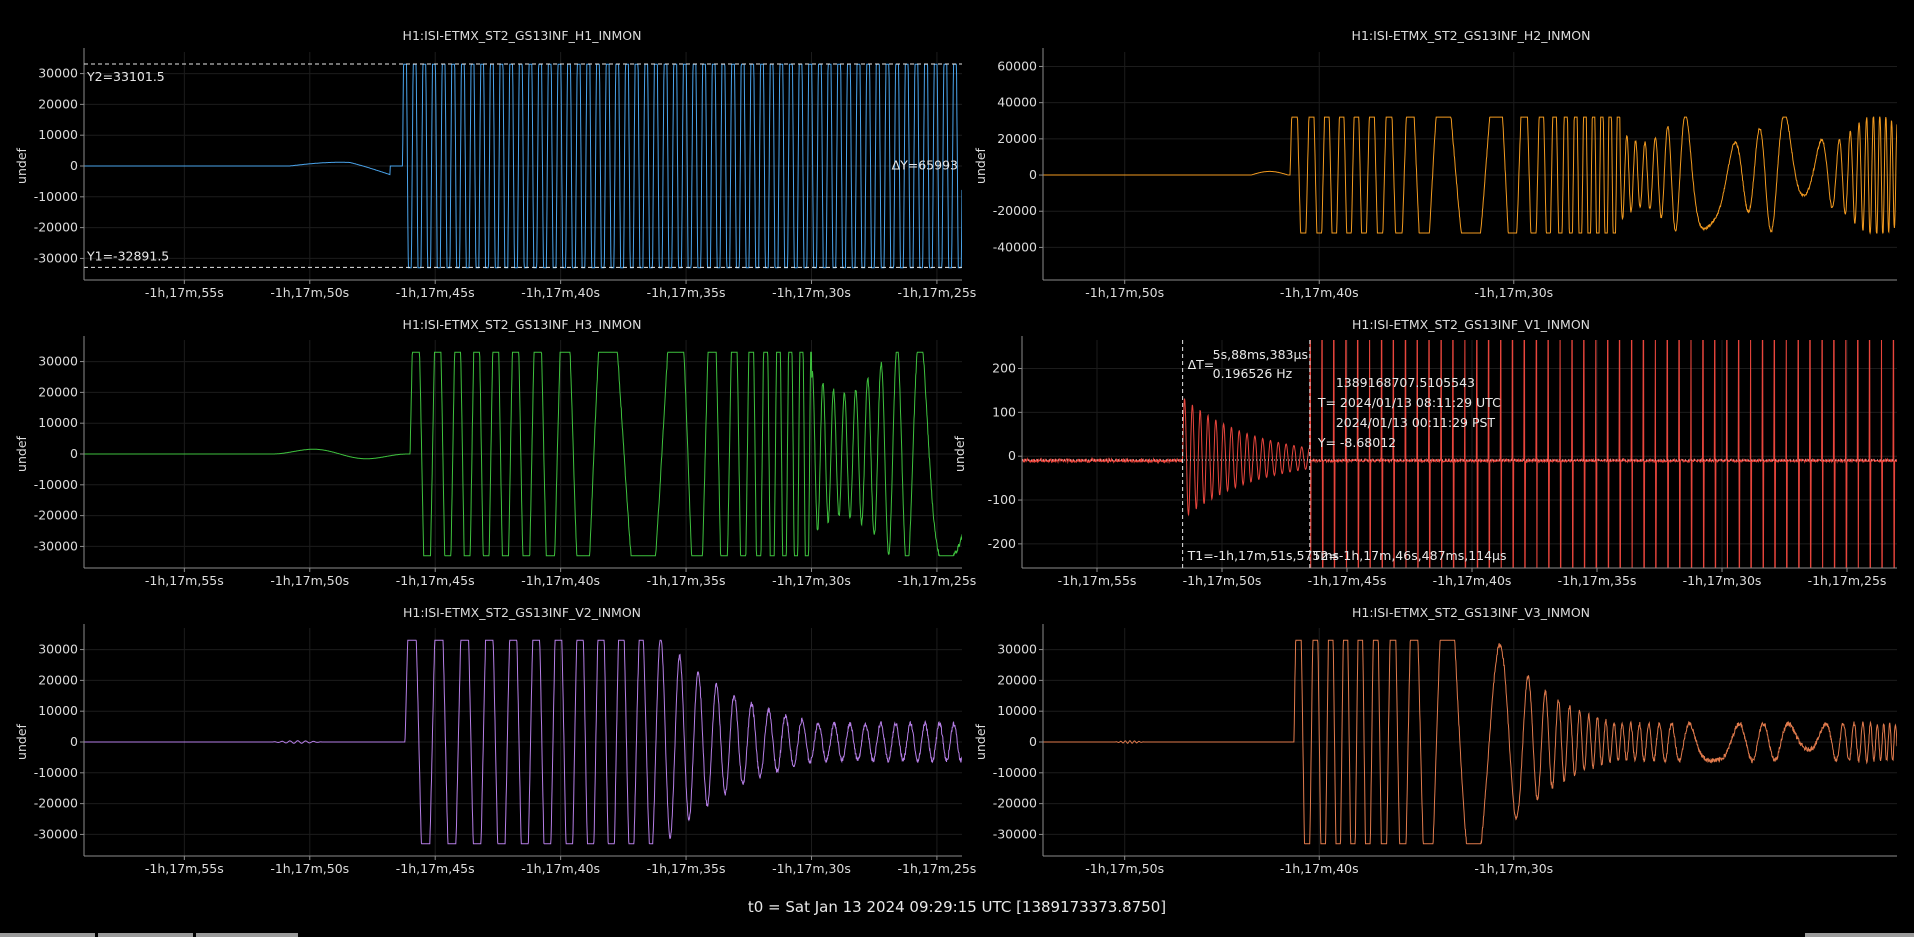 The width and height of the screenshot is (1914, 937). Describe the element at coordinates (1002, 543) in the screenshot. I see `y-tick-label: -200` at that location.